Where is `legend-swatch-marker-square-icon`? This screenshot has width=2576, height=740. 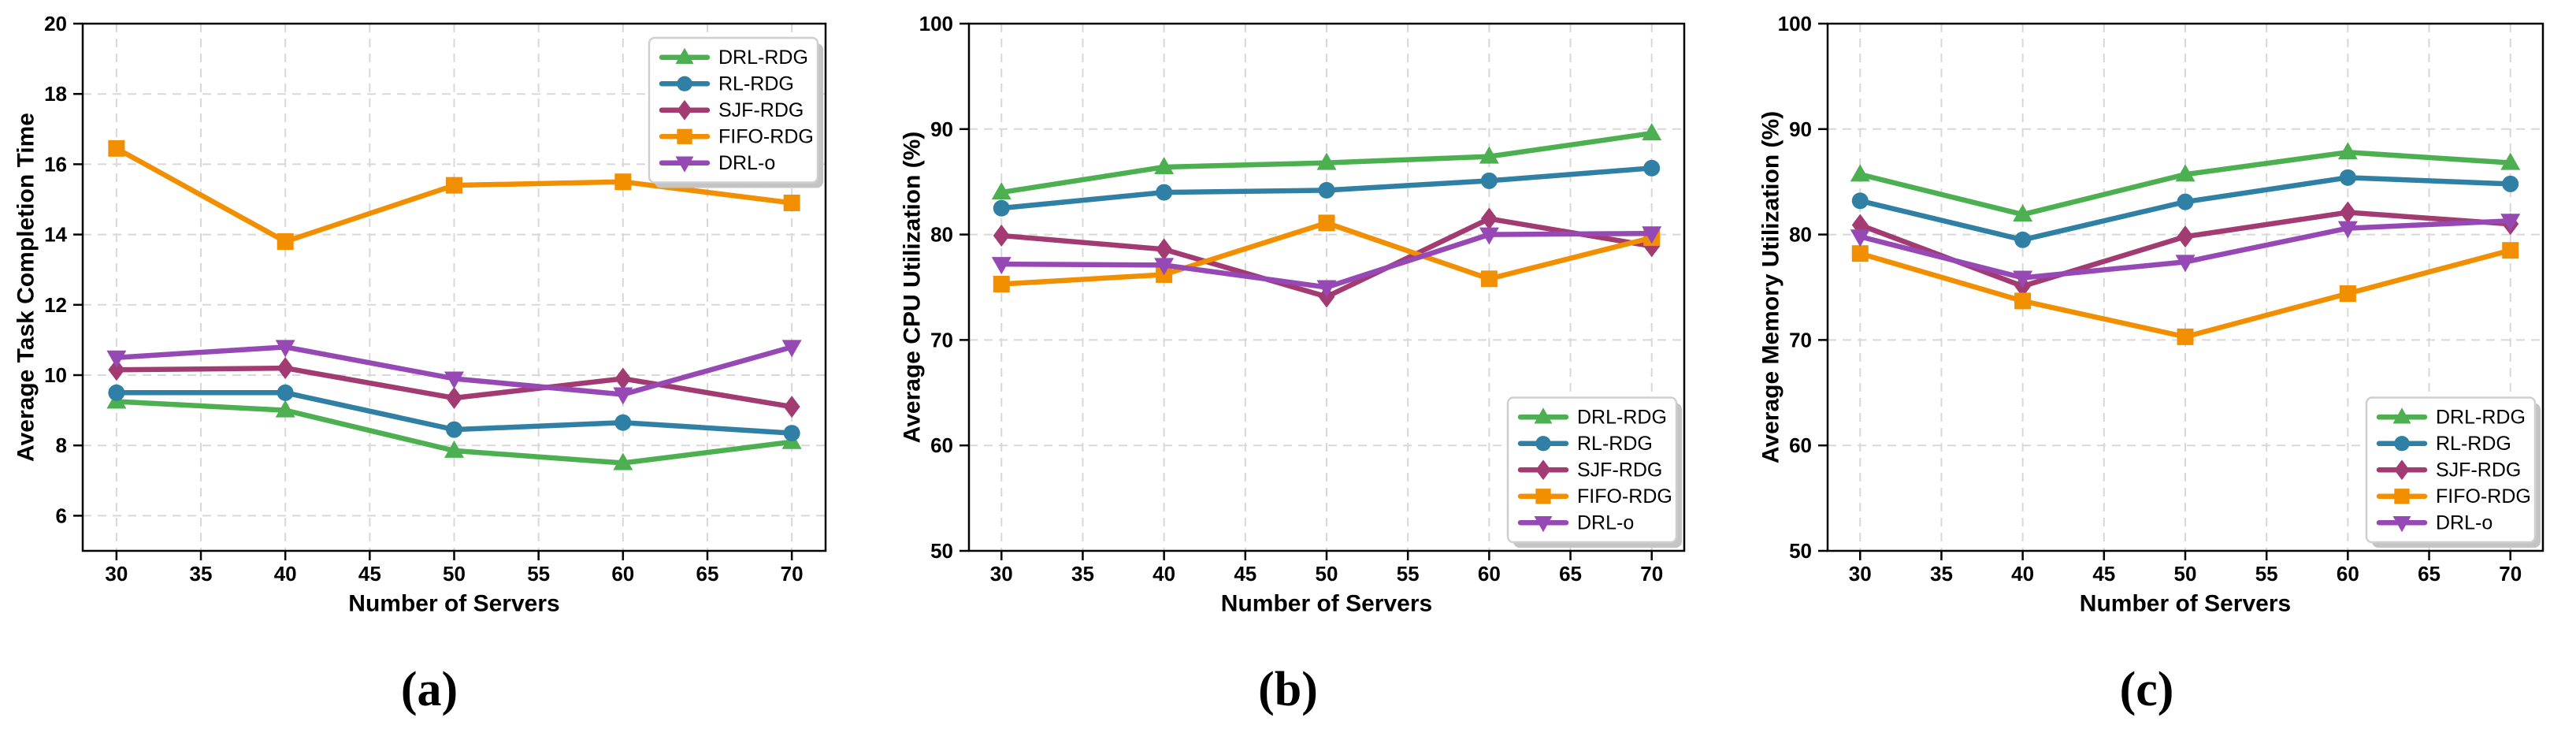
legend-swatch-marker-square-icon is located at coordinates (1543, 496).